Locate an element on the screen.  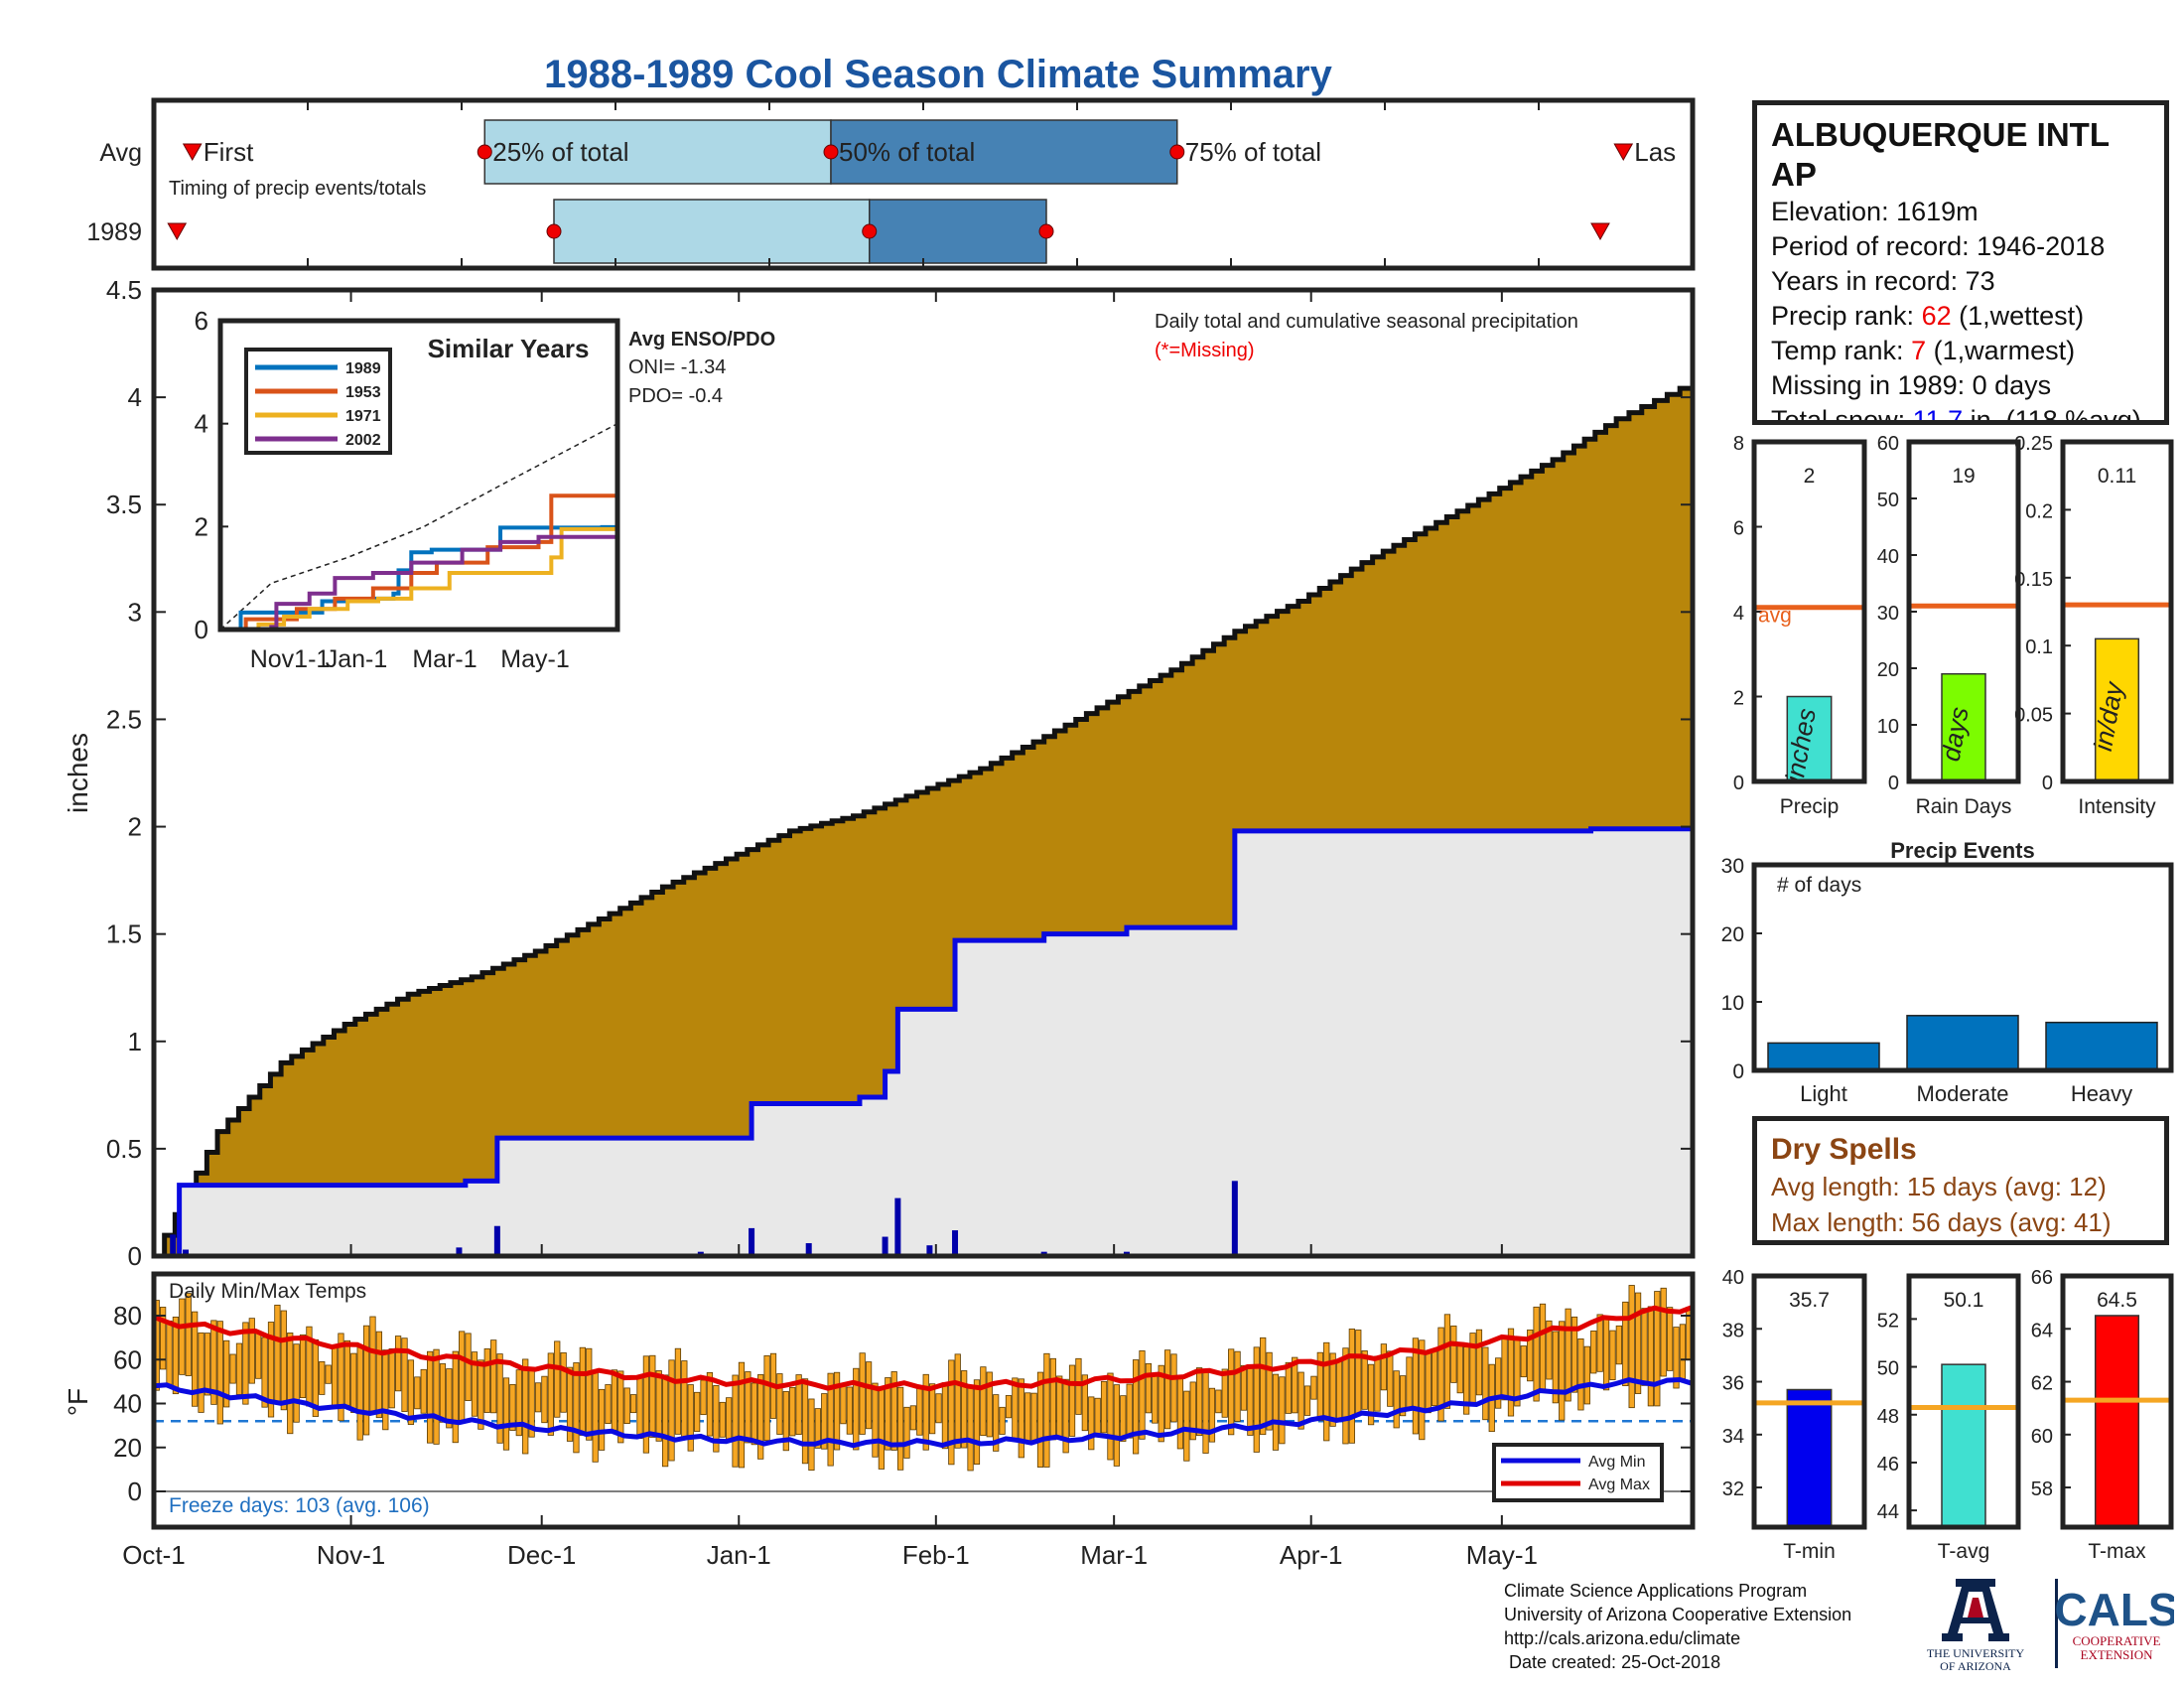
y-tick-label: 2.5 is located at coordinates (124, 719).